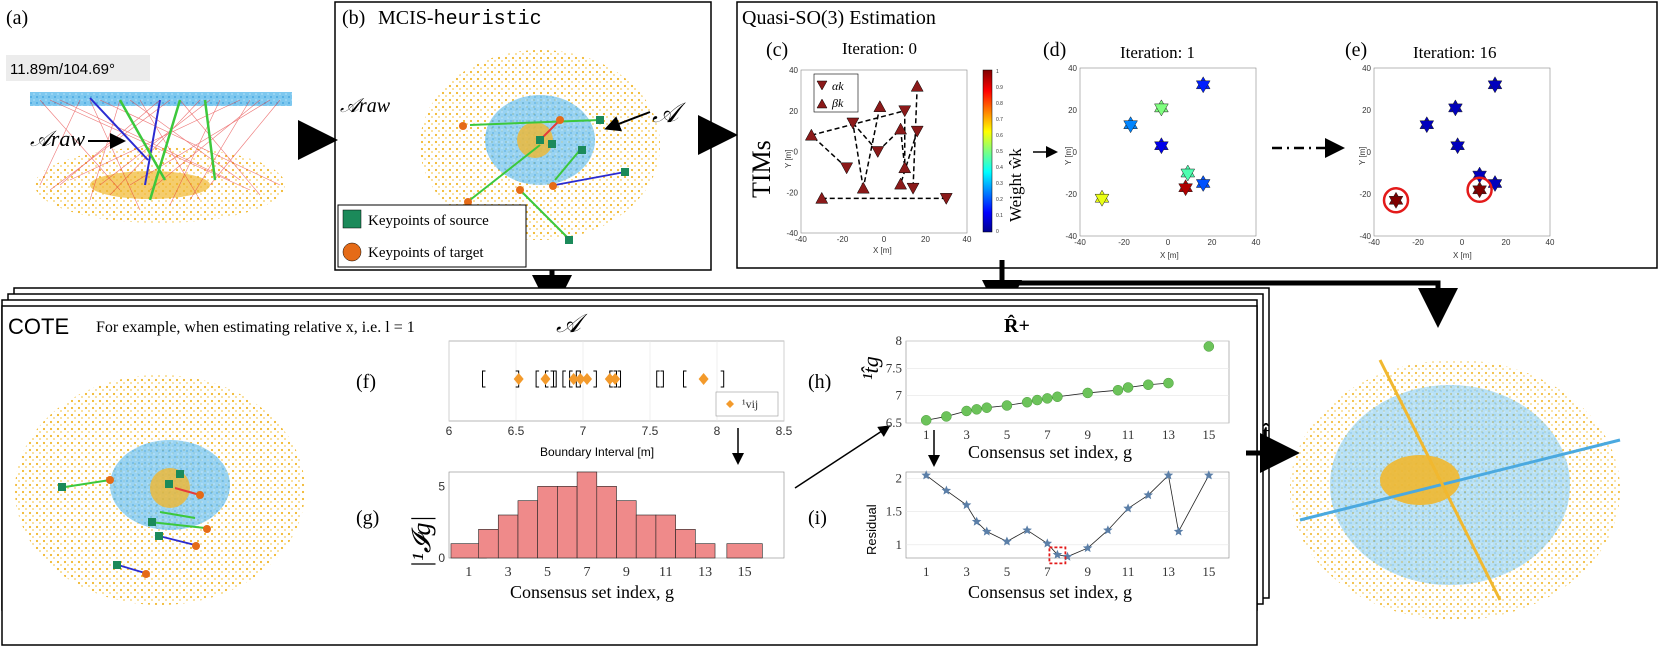 The width and height of the screenshot is (1661, 649). What do you see at coordinates (38, 326) in the screenshot?
I see `cote-title: COTE` at bounding box center [38, 326].